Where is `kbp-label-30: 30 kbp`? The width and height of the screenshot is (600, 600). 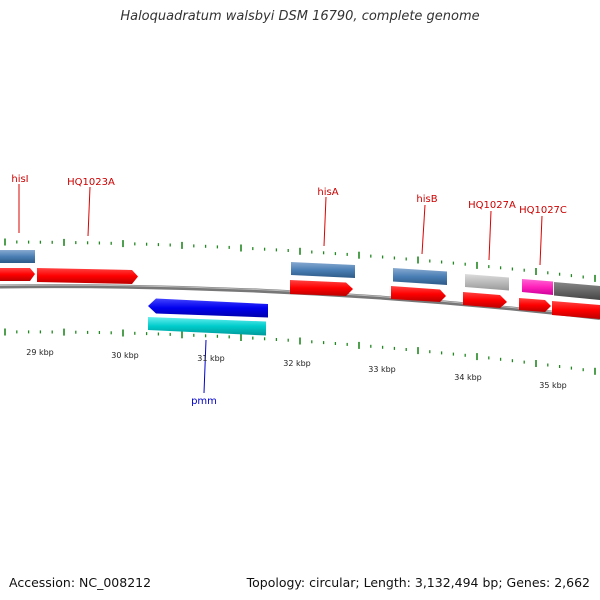 kbp-label-30: 30 kbp is located at coordinates (125, 355).